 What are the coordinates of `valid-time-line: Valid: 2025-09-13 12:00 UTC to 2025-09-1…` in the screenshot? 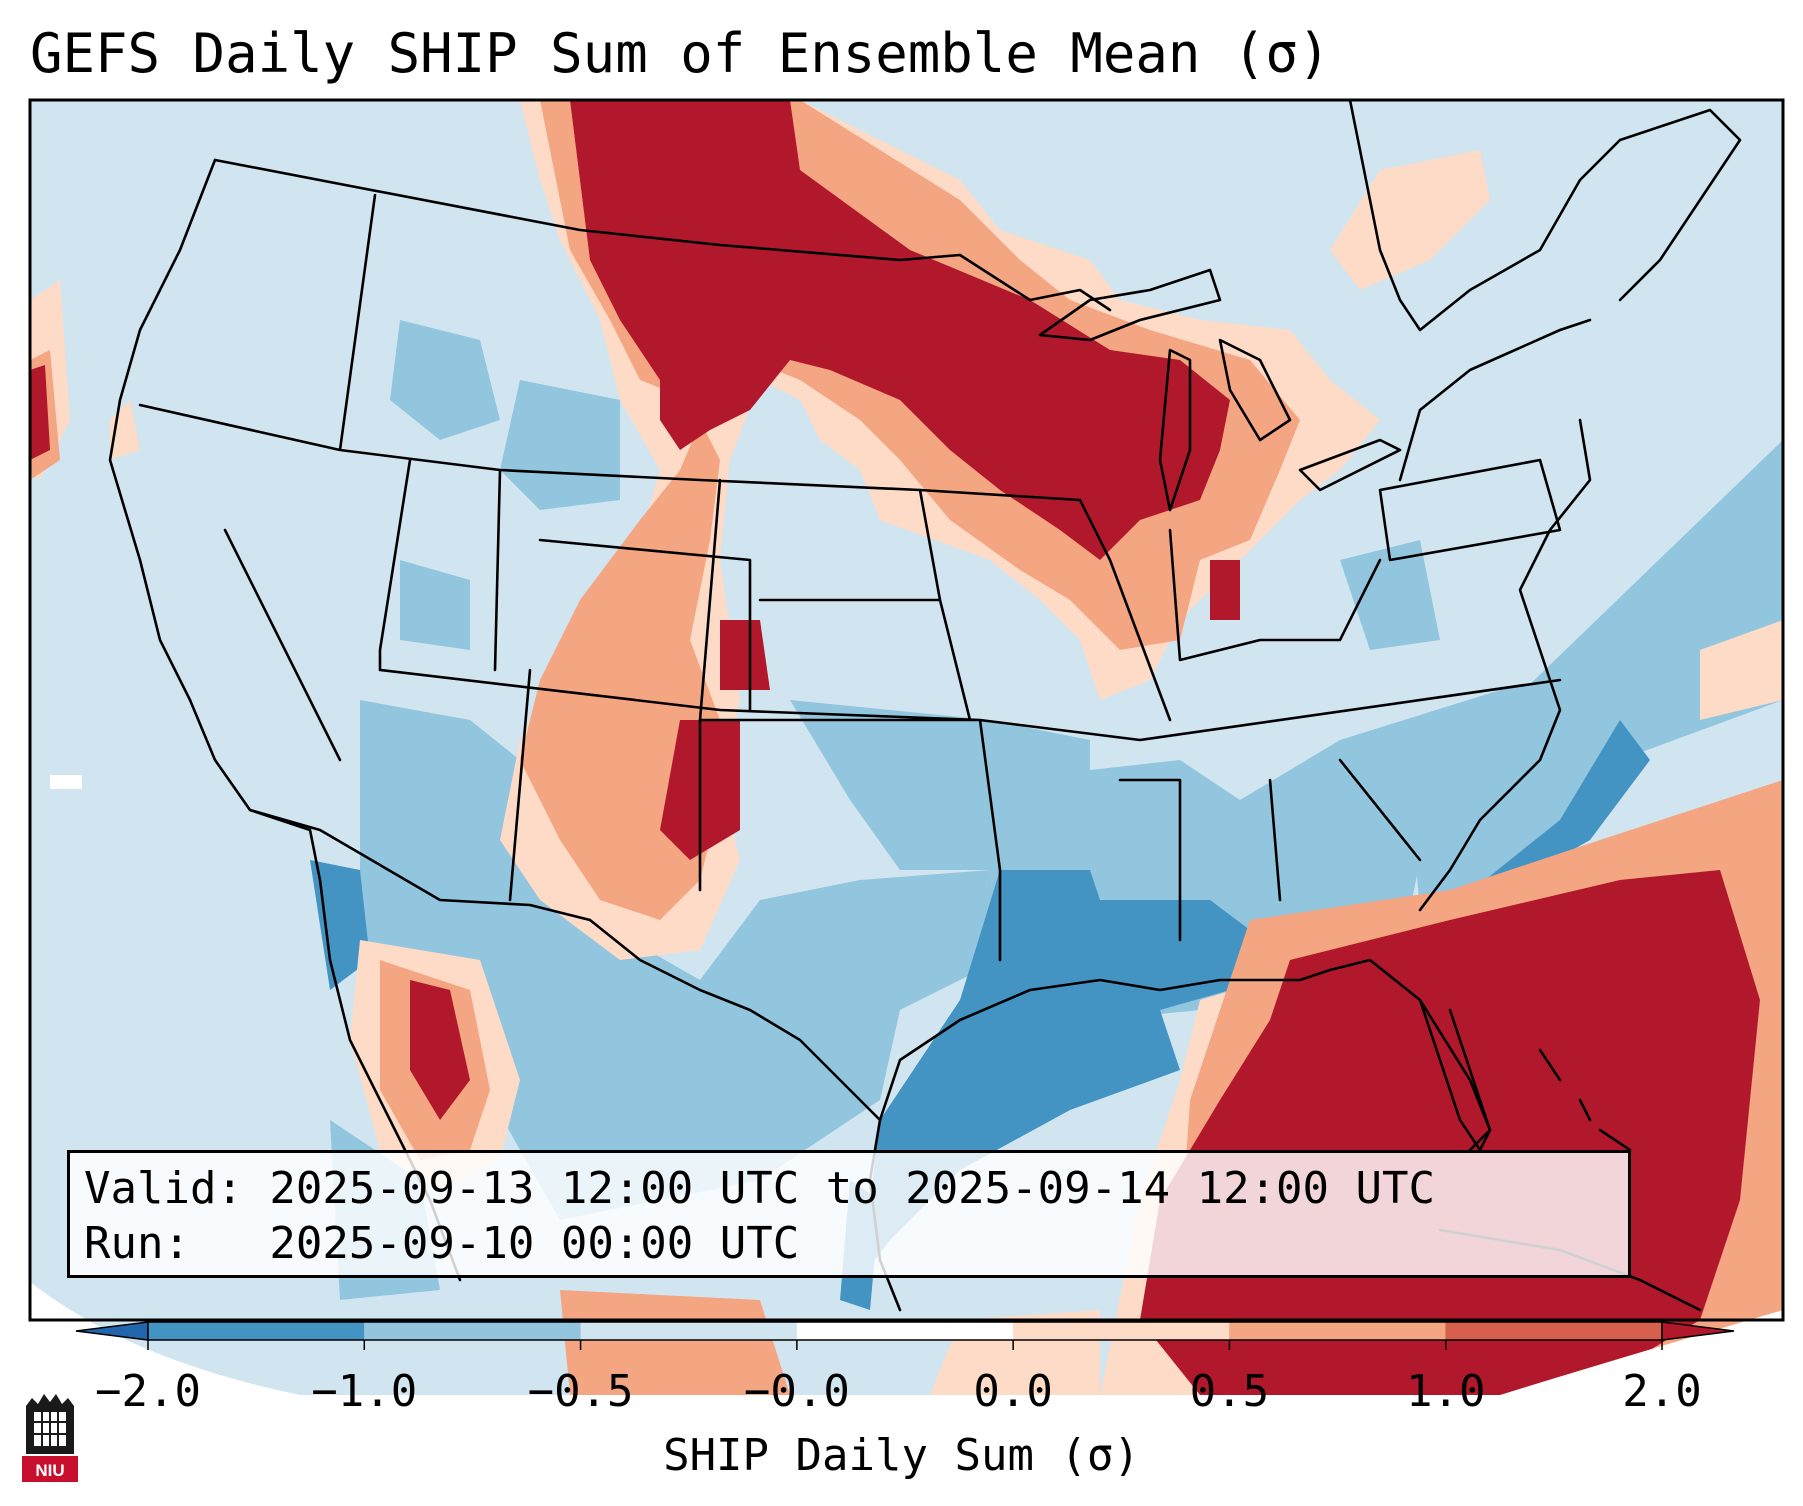 It's located at (760, 1188).